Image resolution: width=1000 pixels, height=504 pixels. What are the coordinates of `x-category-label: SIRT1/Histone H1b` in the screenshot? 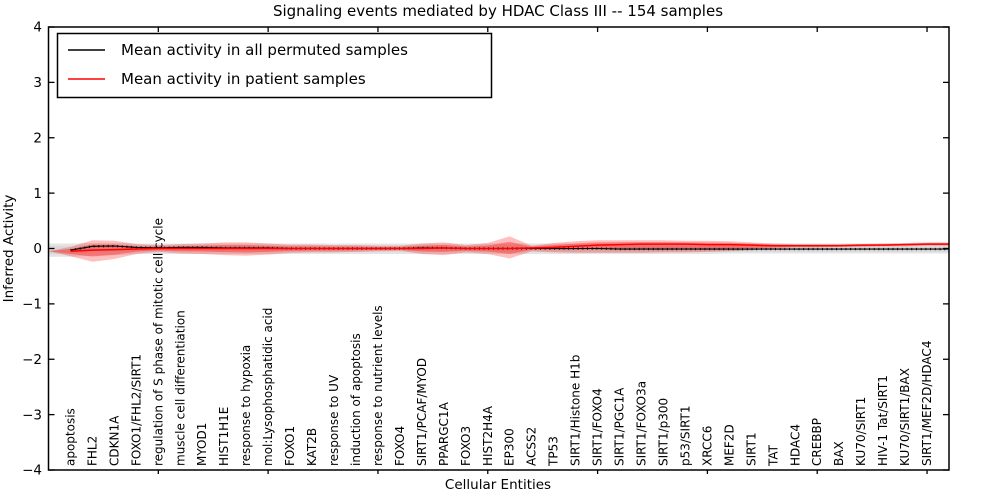 It's located at (576, 410).